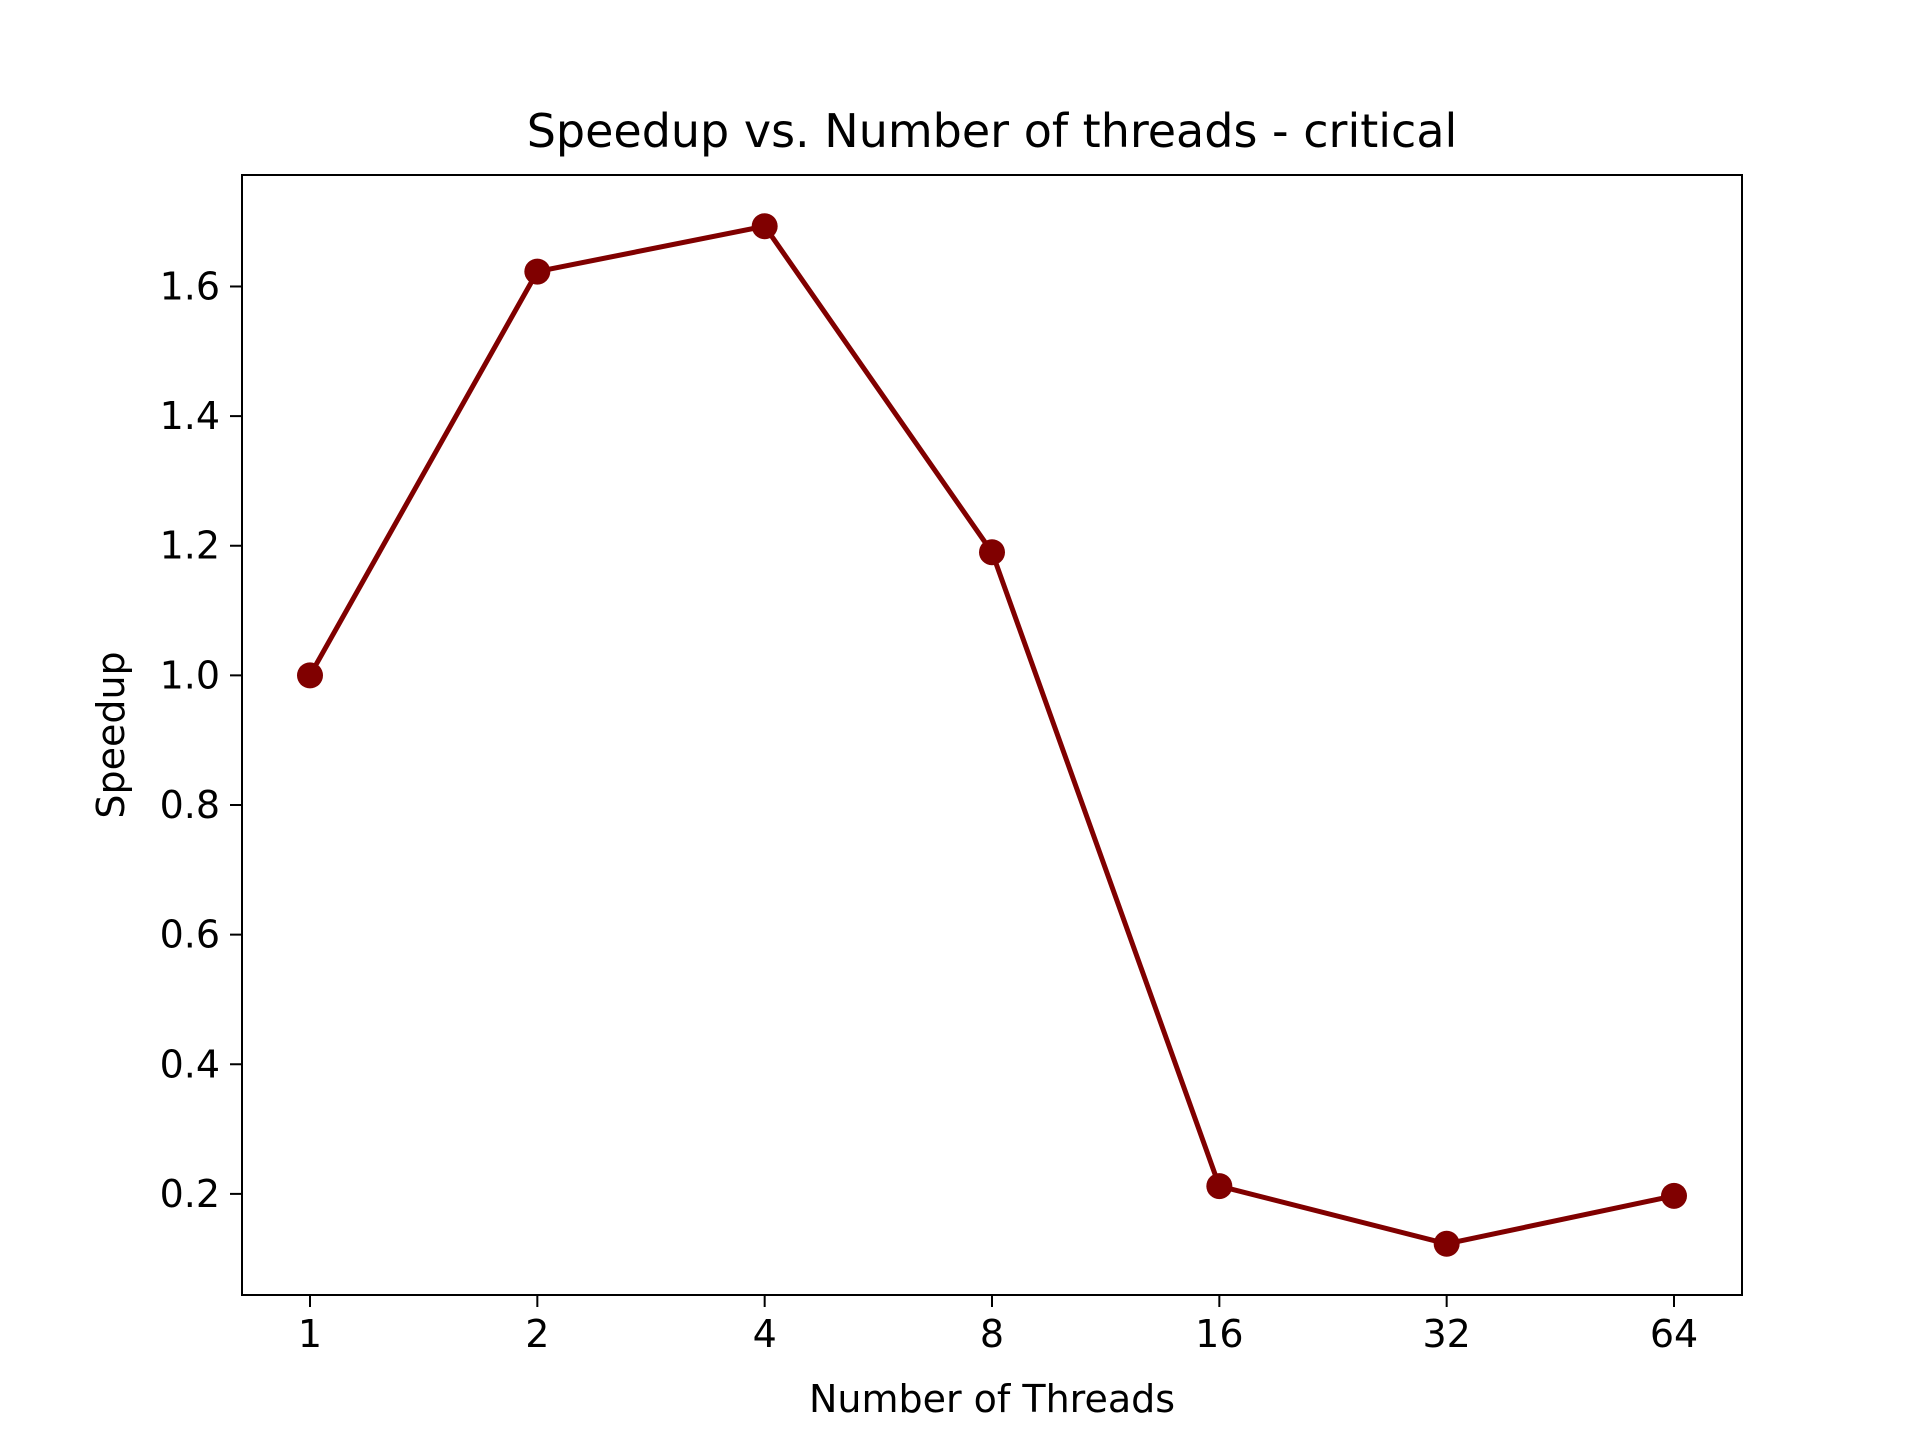 The image size is (1920, 1440). What do you see at coordinates (190, 286) in the screenshot?
I see `y-tick-label: 1.6` at bounding box center [190, 286].